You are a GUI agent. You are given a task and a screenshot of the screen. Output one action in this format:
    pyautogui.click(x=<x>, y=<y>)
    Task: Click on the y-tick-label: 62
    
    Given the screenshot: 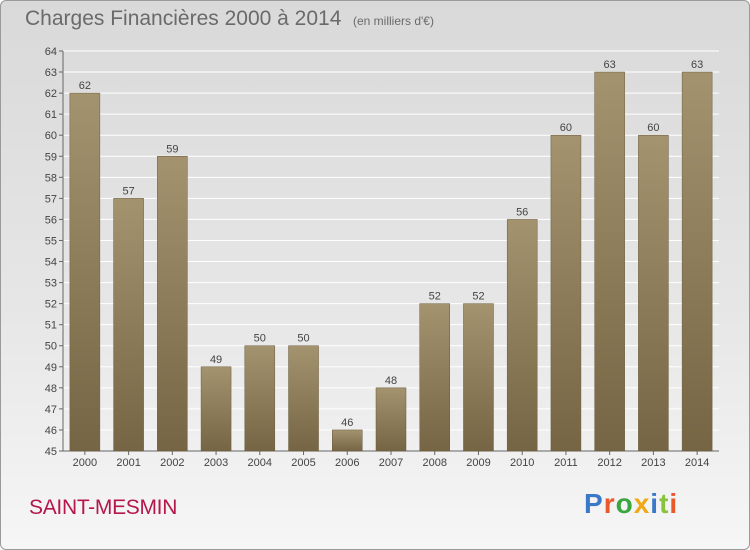 What is the action you would take?
    pyautogui.click(x=51, y=94)
    